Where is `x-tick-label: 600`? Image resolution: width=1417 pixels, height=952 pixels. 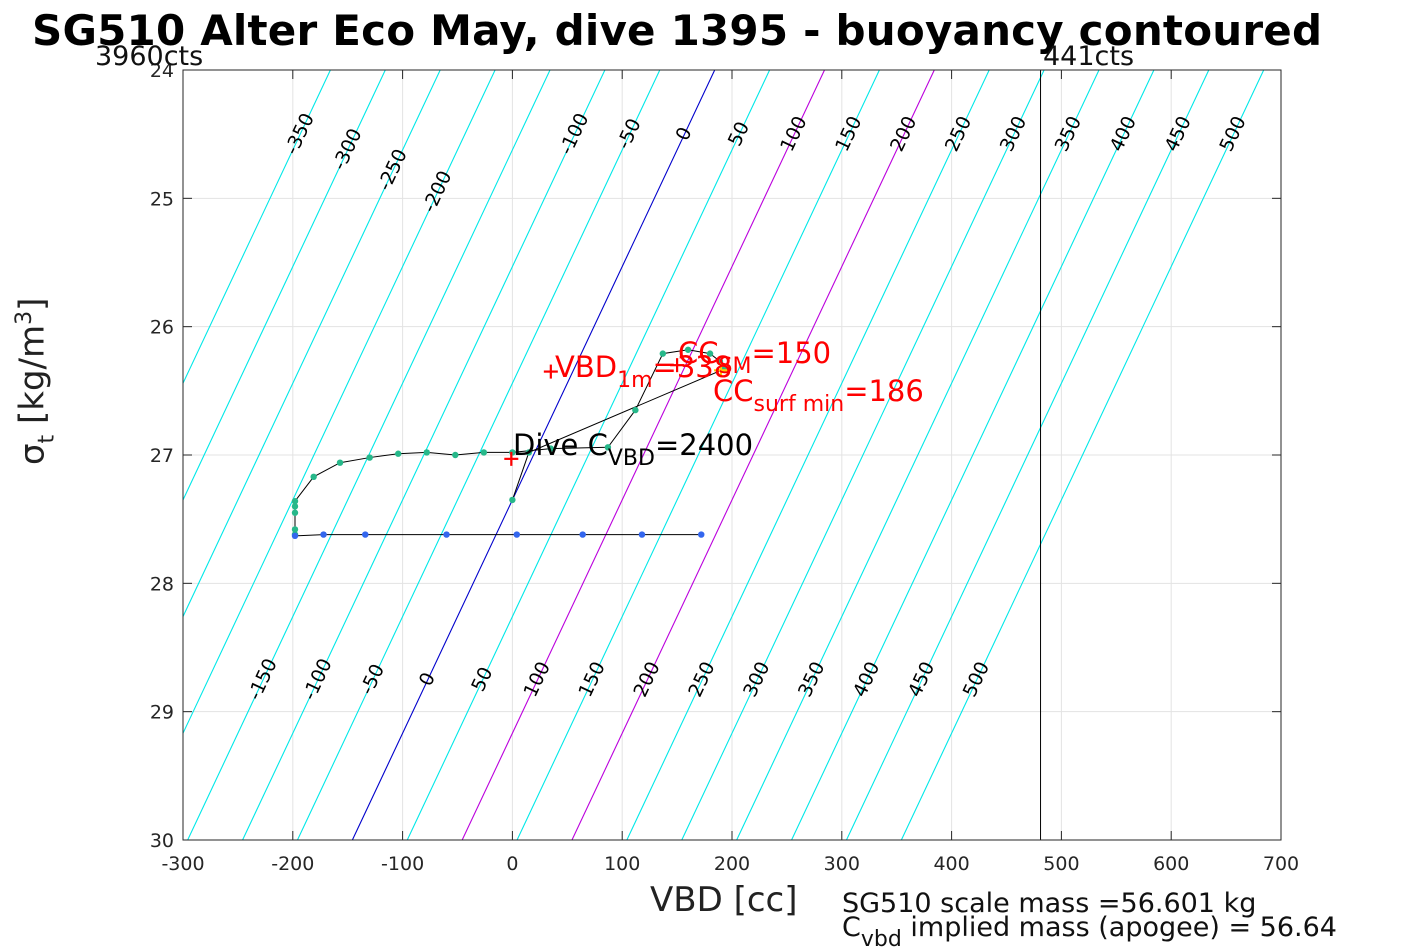
x-tick-label: 600 is located at coordinates (1171, 864).